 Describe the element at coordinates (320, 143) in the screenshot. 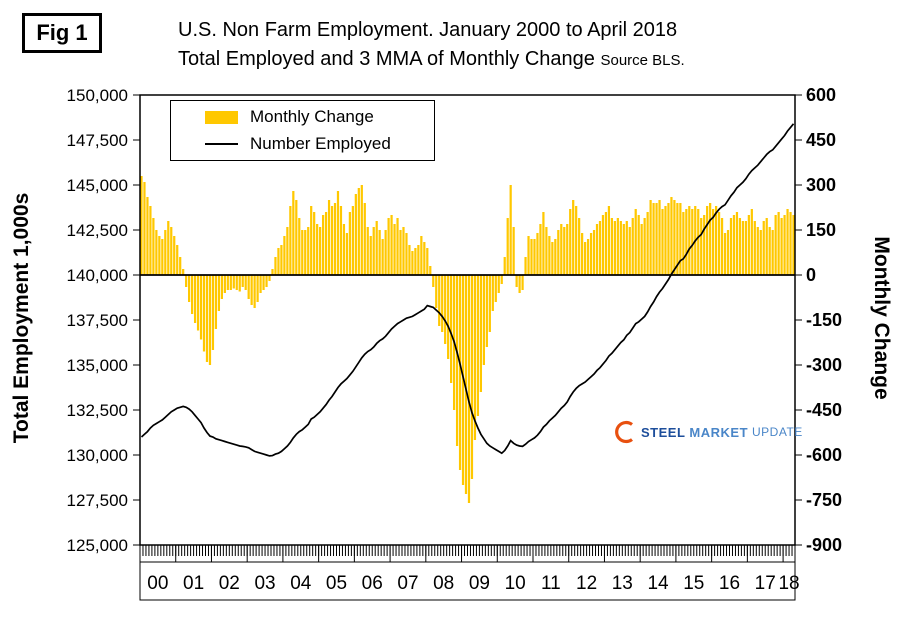

I see `legend-label-number-employed: Number Employed` at that location.